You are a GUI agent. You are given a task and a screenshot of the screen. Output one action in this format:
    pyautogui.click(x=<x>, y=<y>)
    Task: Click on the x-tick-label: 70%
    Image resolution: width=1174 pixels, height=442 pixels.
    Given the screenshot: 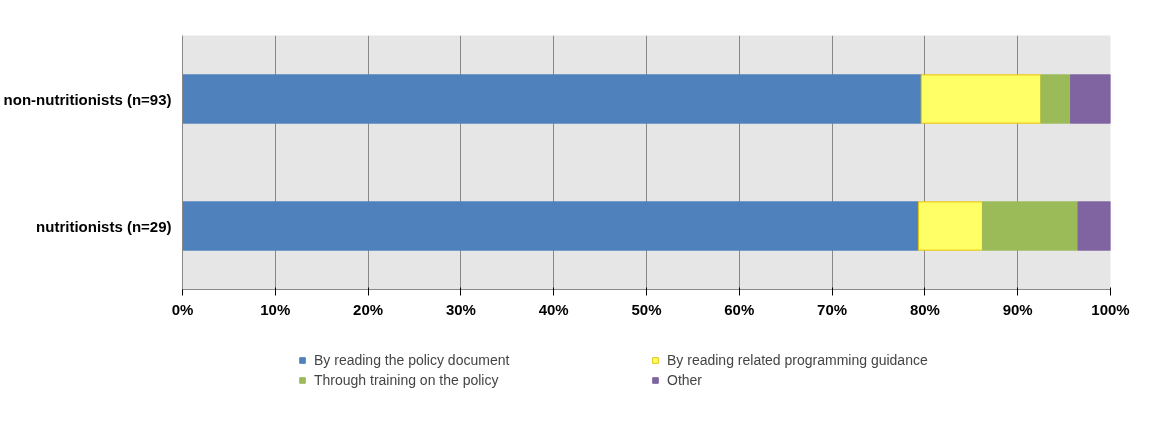 What is the action you would take?
    pyautogui.click(x=832, y=309)
    